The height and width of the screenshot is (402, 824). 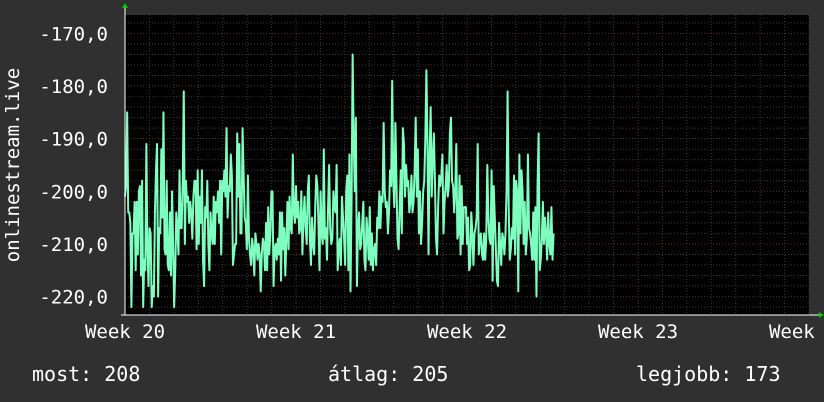 What do you see at coordinates (73, 87) in the screenshot?
I see `y-tick-label: -180,0` at bounding box center [73, 87].